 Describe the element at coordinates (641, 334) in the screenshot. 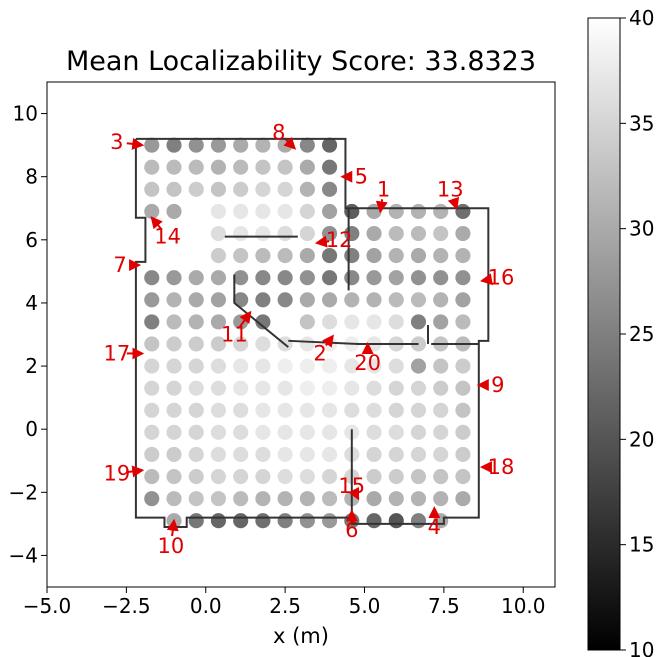

I see `colorbar-tick-label: 25` at that location.